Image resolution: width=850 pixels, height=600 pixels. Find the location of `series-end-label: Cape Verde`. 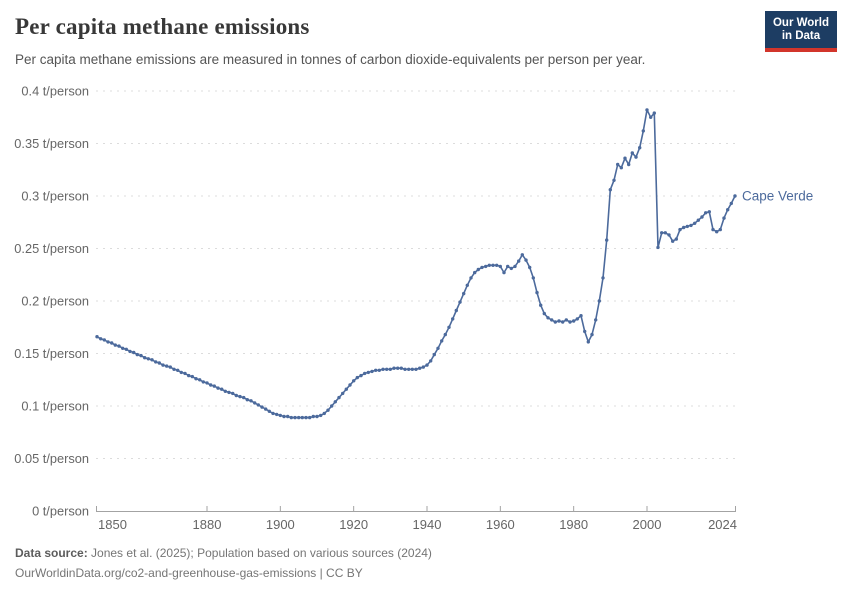

series-end-label: Cape Verde is located at coordinates (777, 196).